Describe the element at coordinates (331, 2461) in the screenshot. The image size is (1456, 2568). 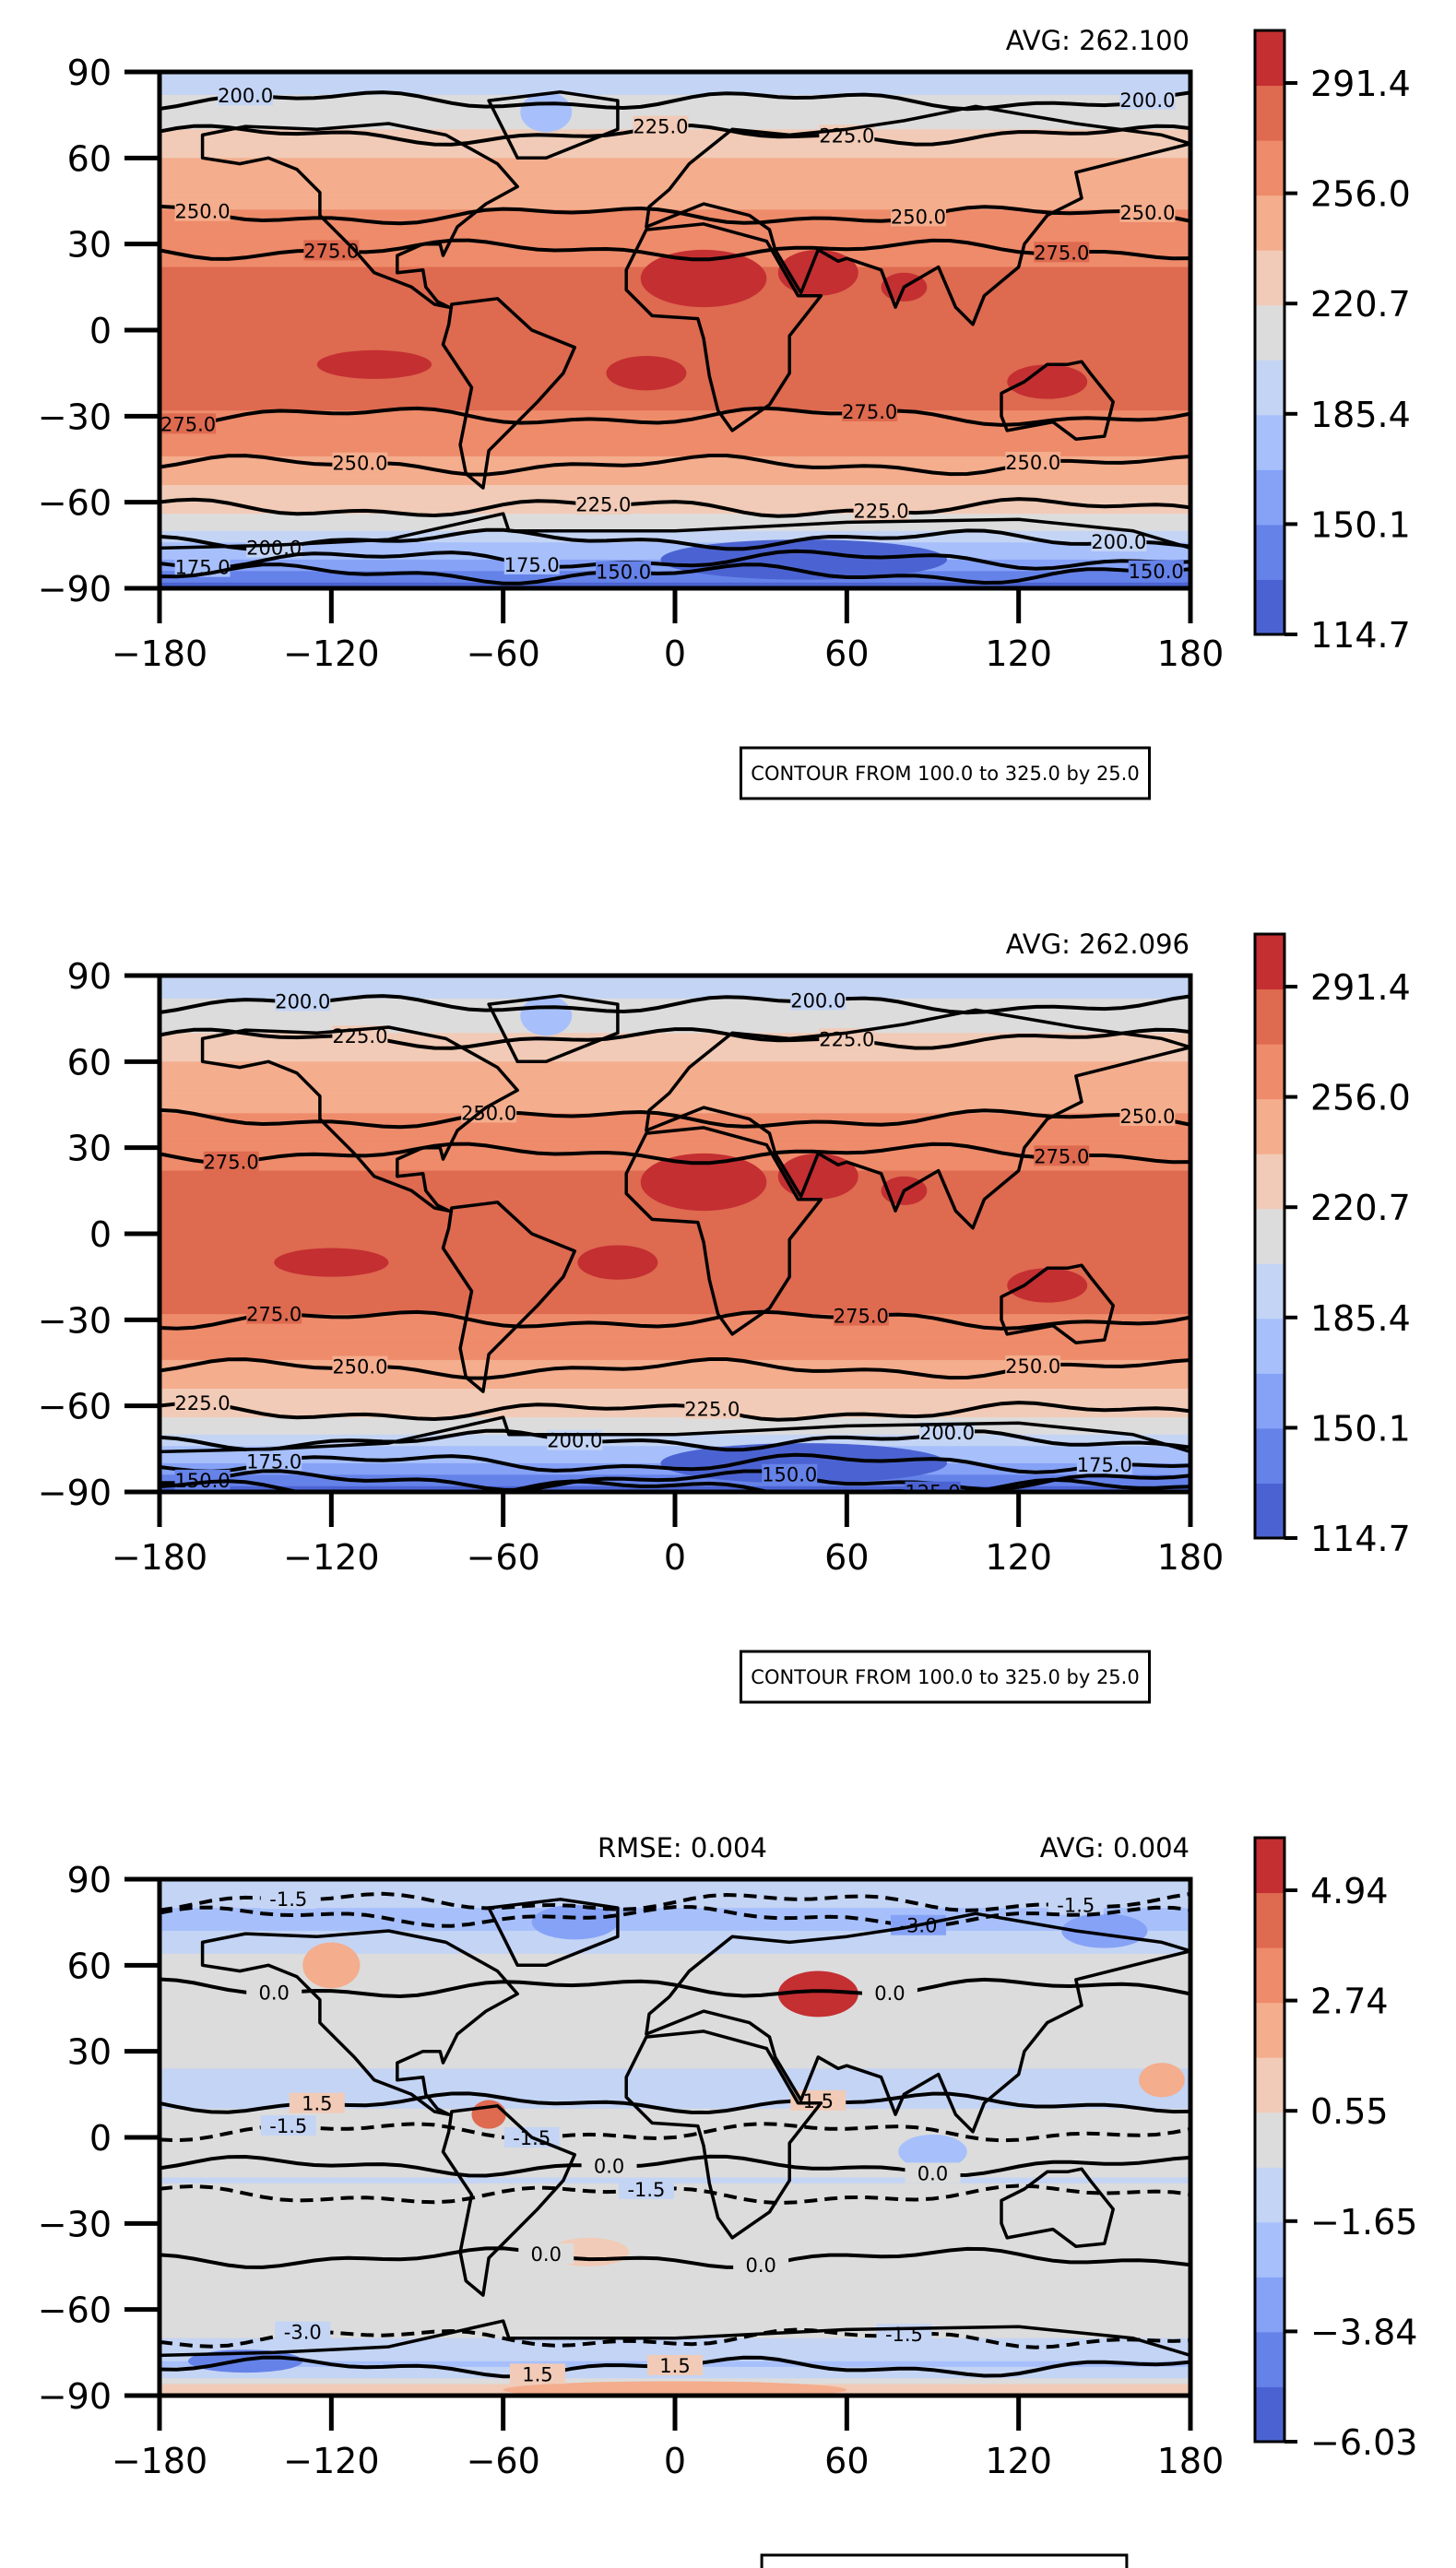
I see `x-tick-label: −120` at that location.